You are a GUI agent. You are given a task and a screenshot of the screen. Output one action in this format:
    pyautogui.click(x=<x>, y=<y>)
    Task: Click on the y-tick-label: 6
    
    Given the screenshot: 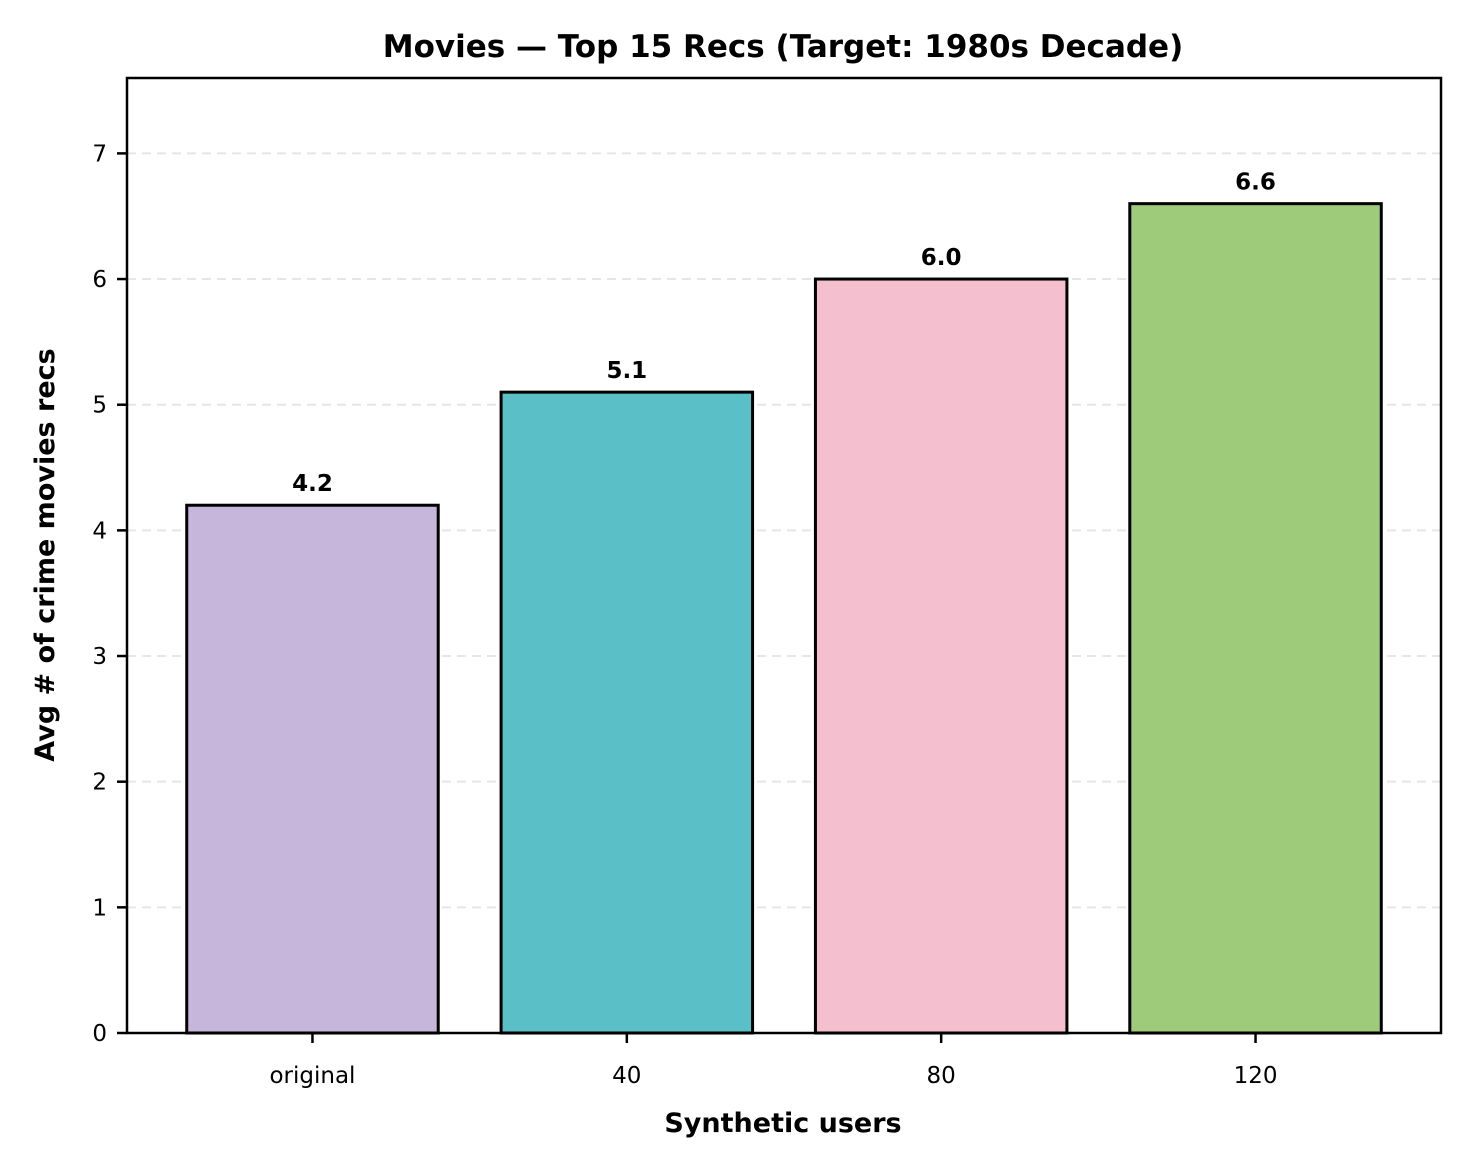 What is the action you would take?
    pyautogui.click(x=99, y=280)
    